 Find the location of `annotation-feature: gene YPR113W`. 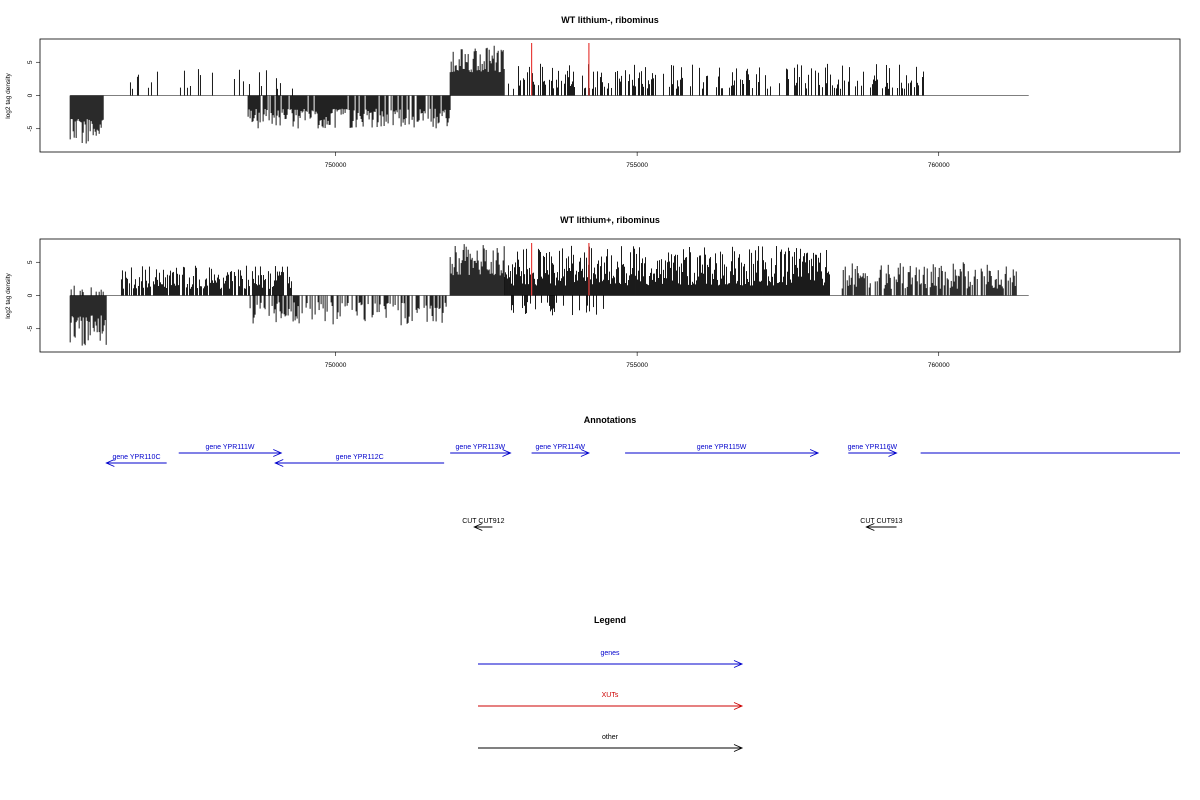

annotation-feature: gene YPR113W is located at coordinates (481, 450).